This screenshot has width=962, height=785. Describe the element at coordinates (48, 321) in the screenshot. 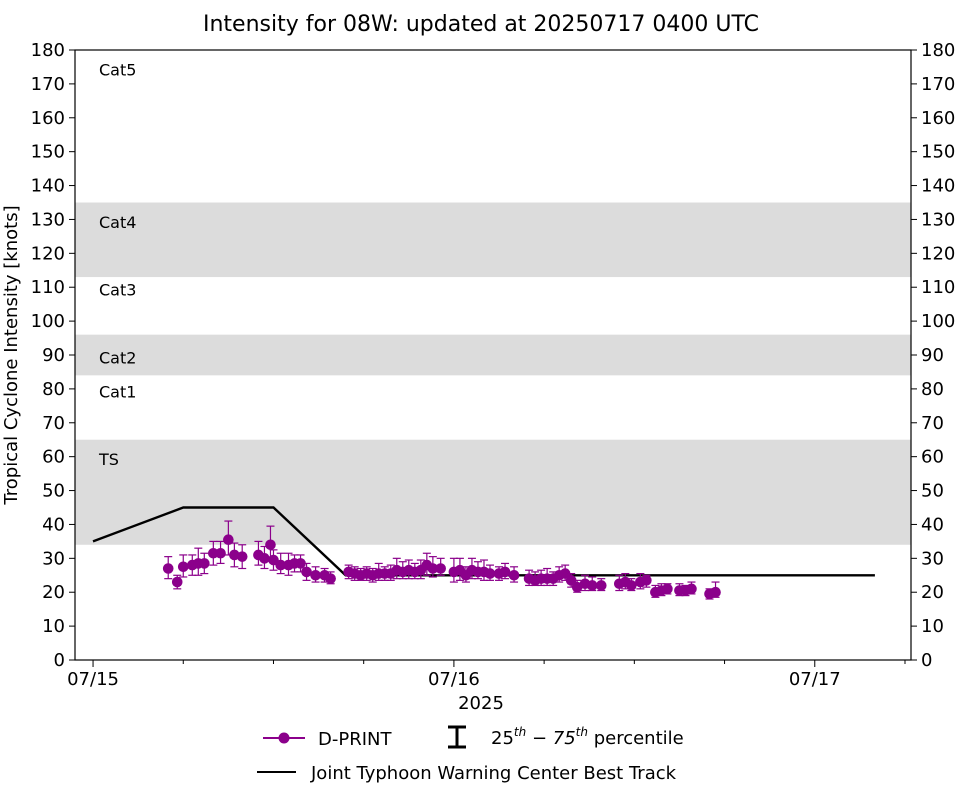

I see `y-tick-label-left: 100` at that location.